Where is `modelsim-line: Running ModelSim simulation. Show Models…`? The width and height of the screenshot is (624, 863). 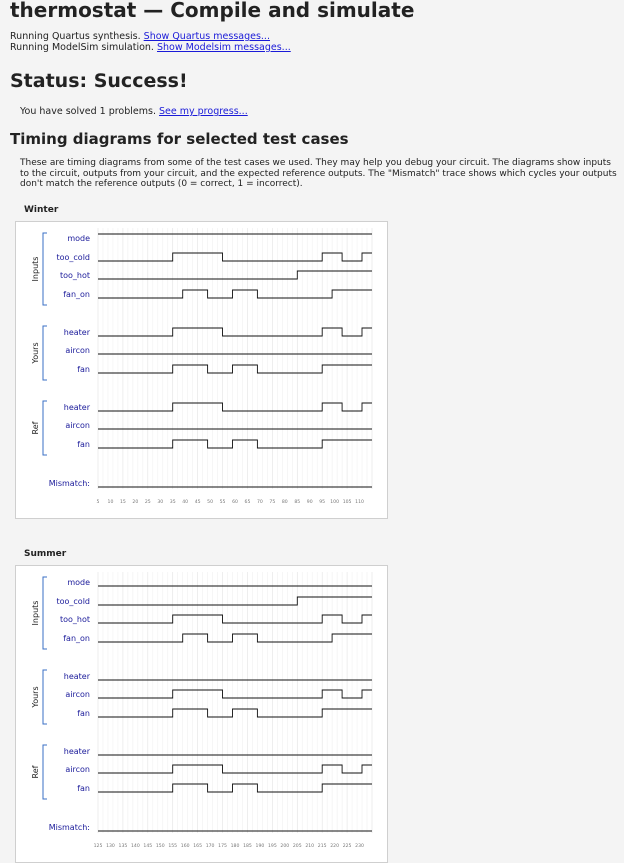
modelsim-line: Running ModelSim simulation. Show Models… is located at coordinates (150, 47).